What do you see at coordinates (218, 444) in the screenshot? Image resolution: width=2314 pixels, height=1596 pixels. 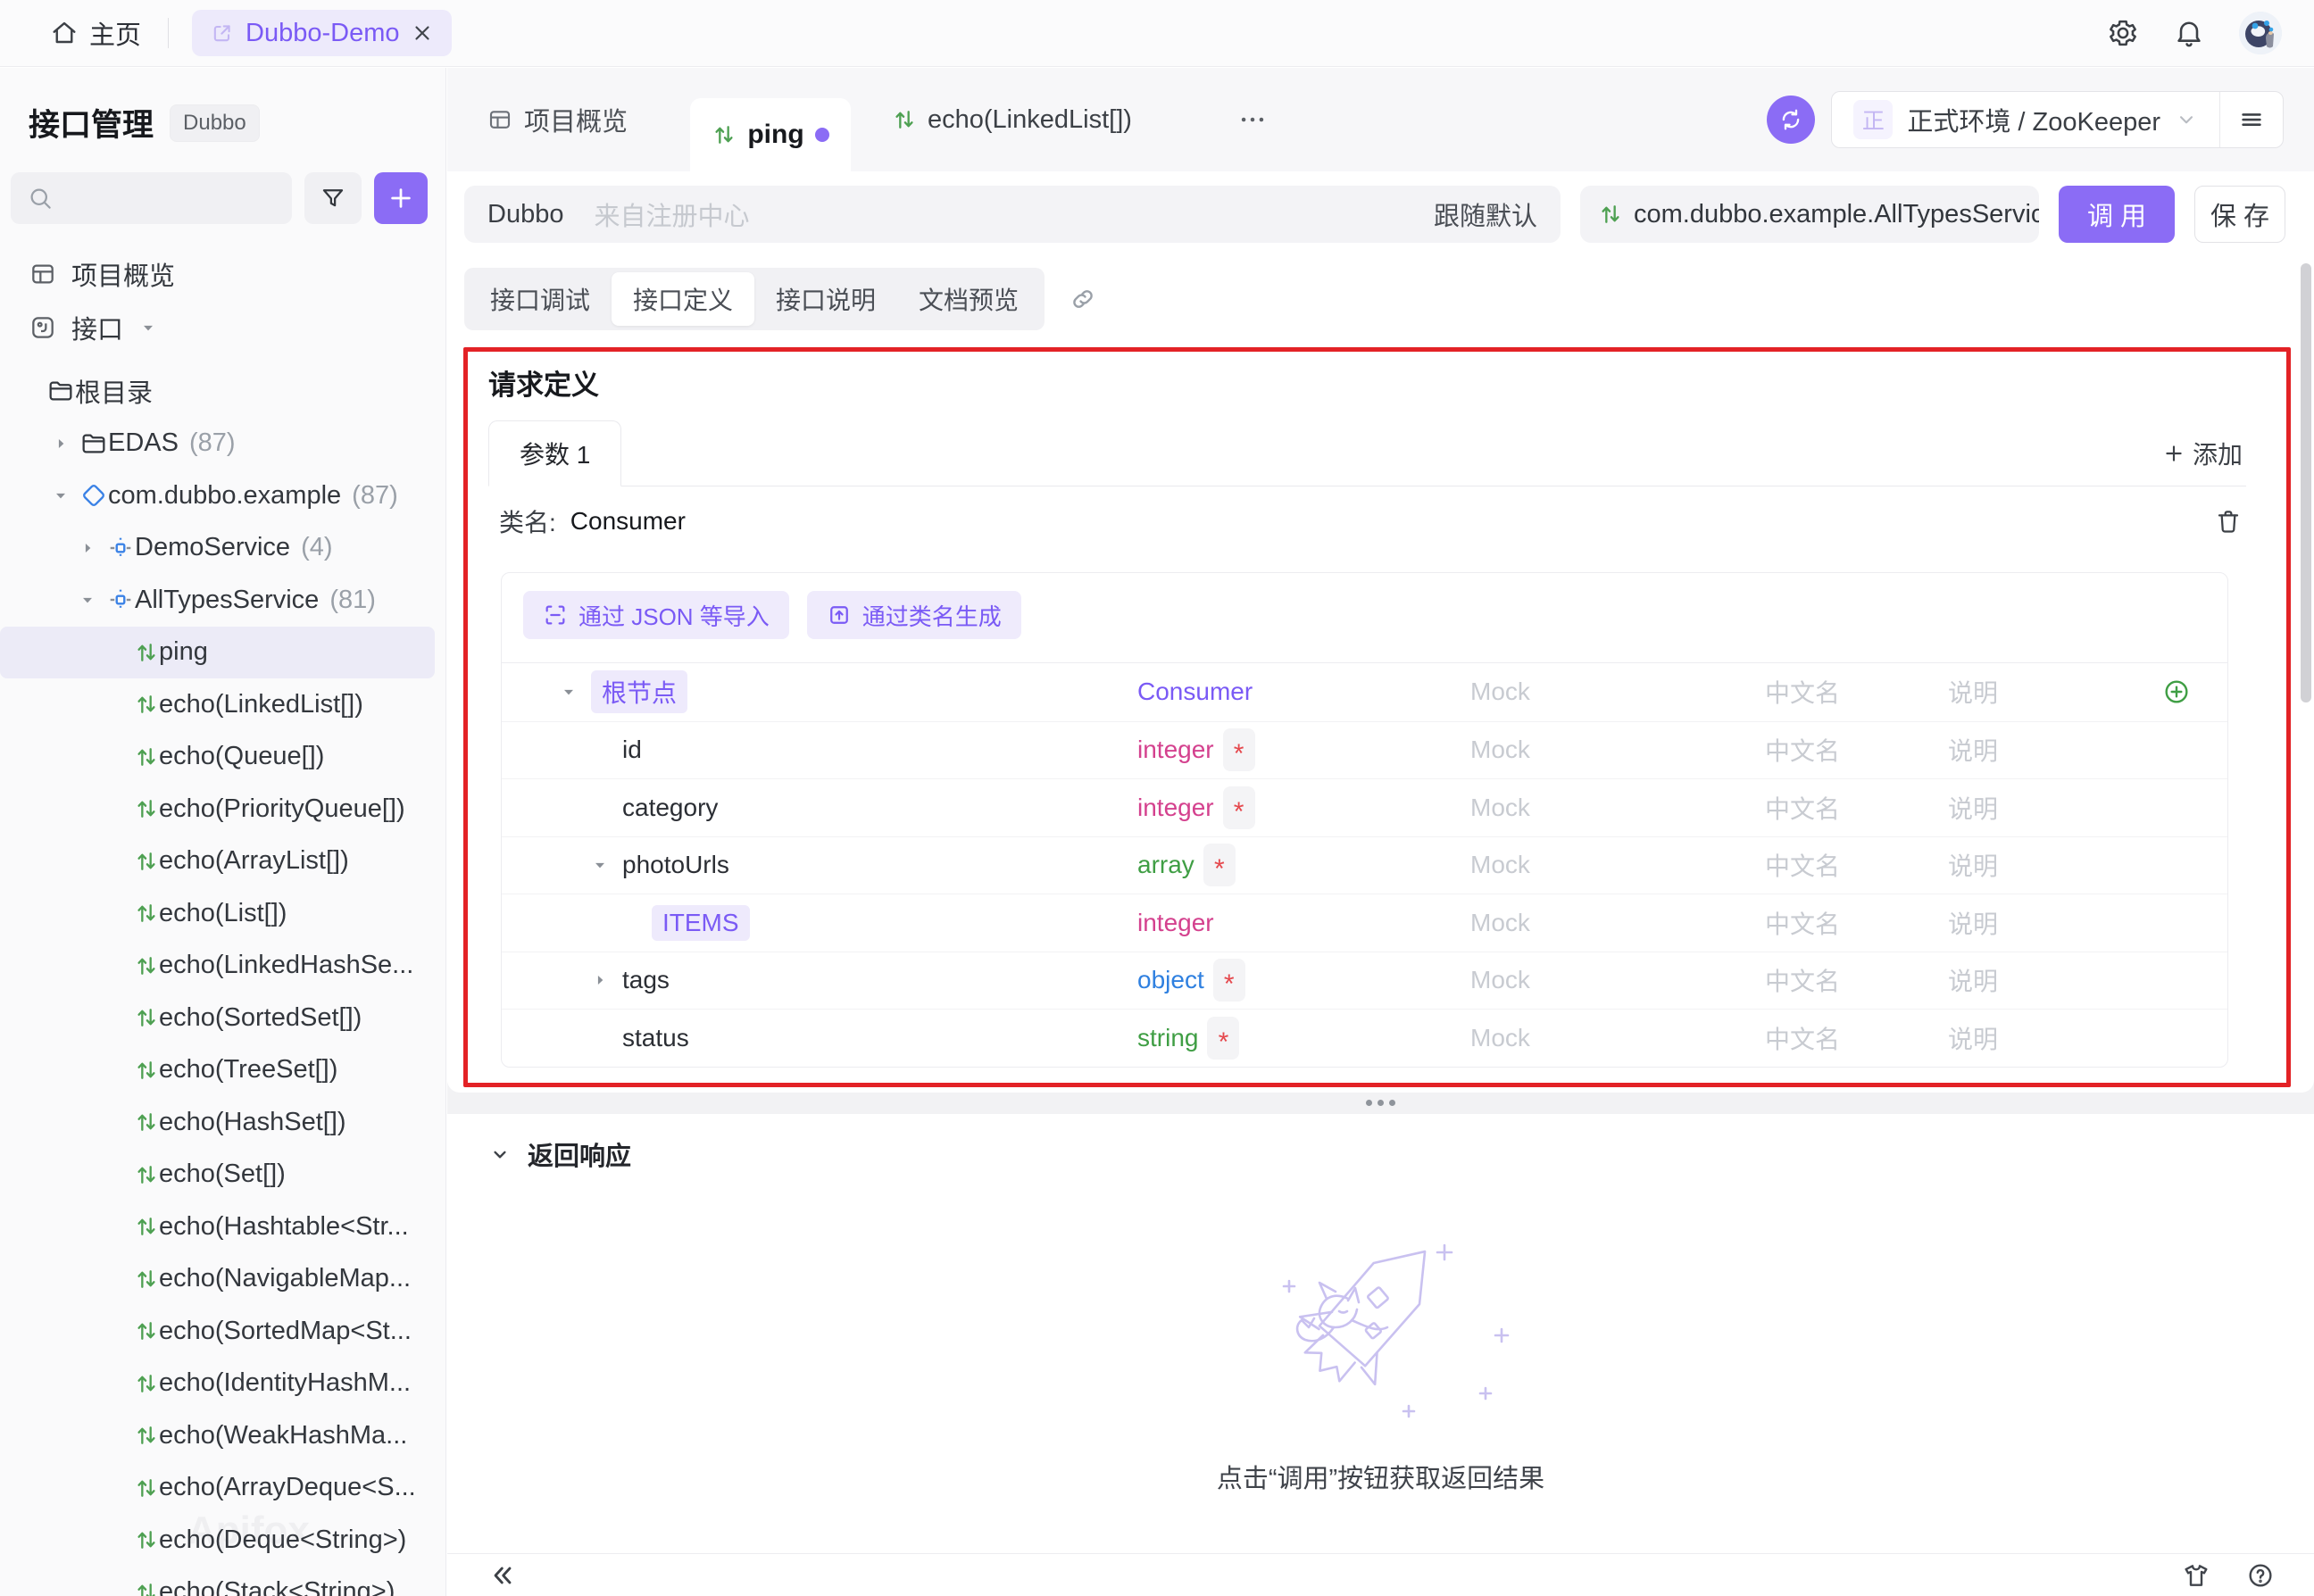 I see `tree-item: EDAS (87)` at bounding box center [218, 444].